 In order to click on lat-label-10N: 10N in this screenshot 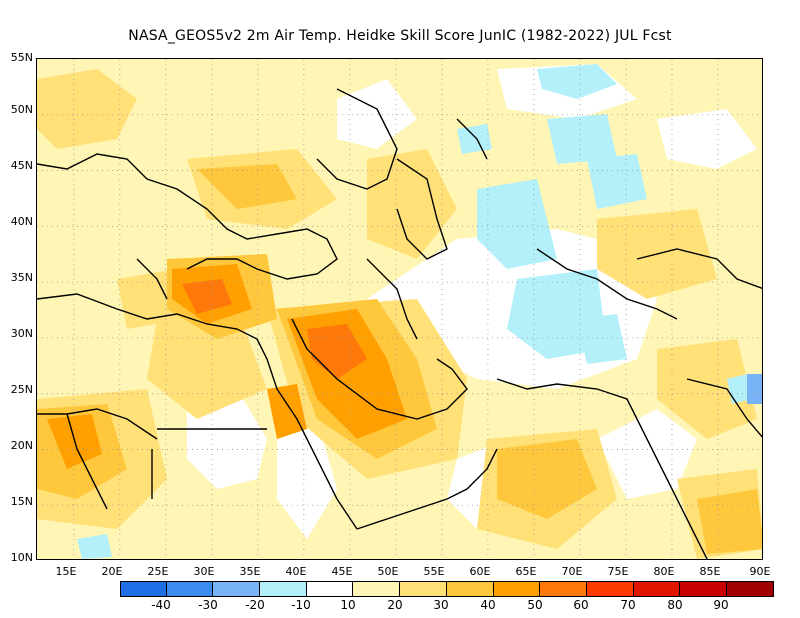, I will do `click(21, 557)`.